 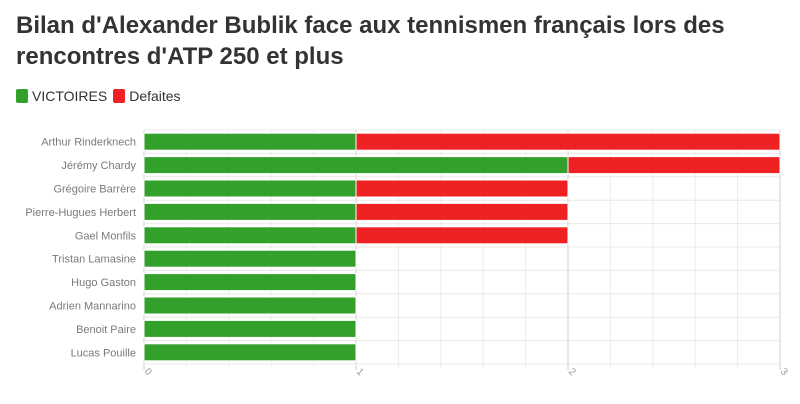 What do you see at coordinates (88, 143) in the screenshot?
I see `category-label: Arthur Rinderknech` at bounding box center [88, 143].